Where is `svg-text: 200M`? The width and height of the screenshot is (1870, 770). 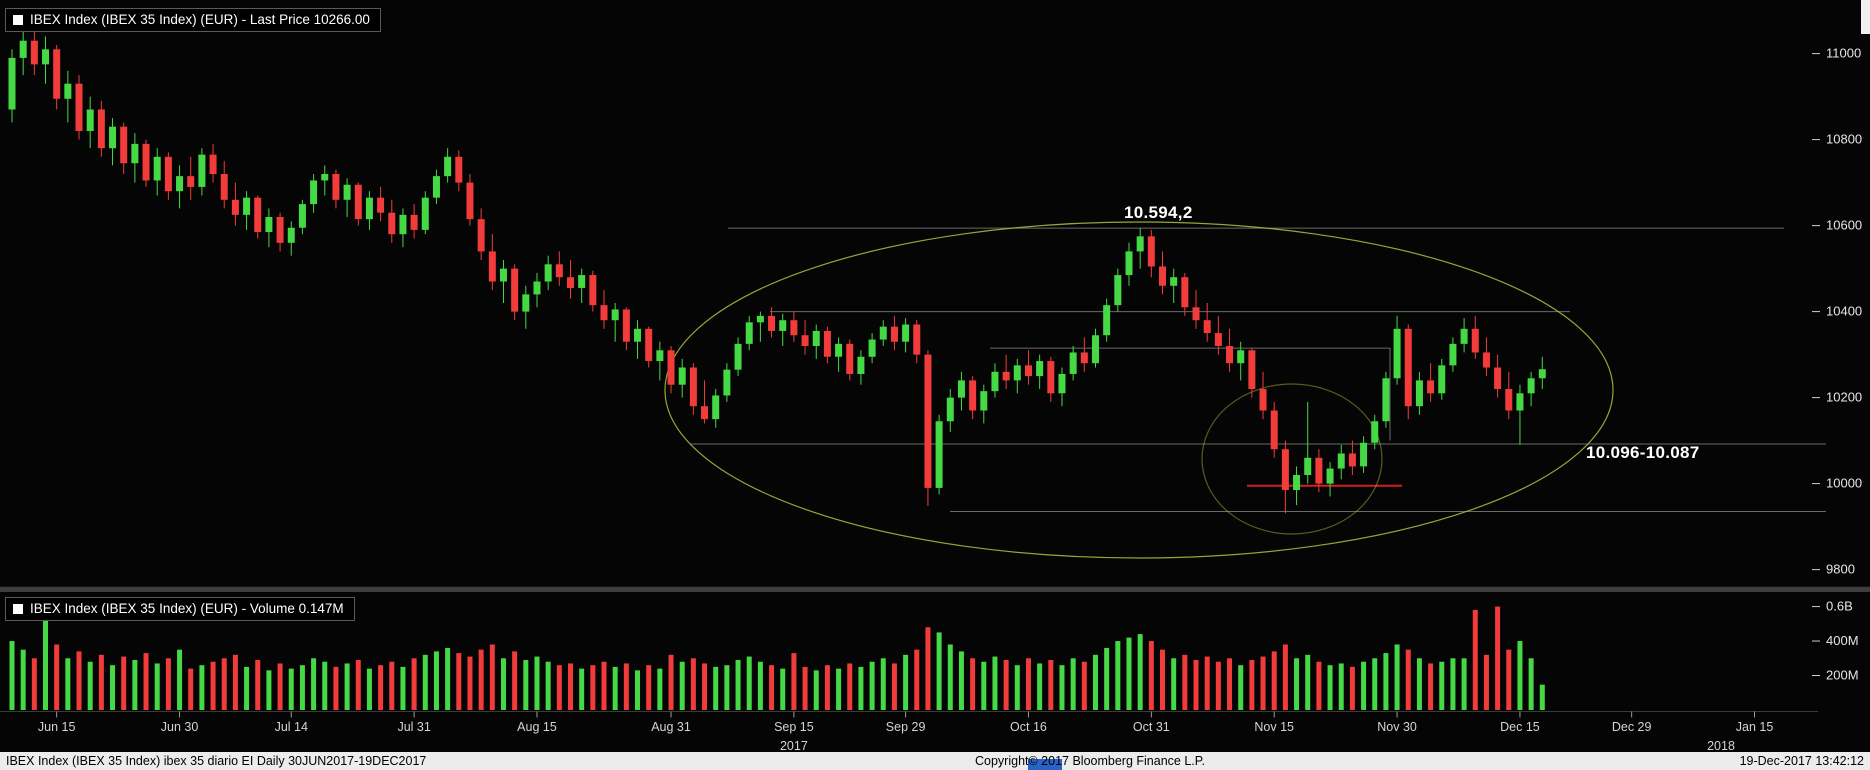 svg-text: 200M is located at coordinates (1842, 675).